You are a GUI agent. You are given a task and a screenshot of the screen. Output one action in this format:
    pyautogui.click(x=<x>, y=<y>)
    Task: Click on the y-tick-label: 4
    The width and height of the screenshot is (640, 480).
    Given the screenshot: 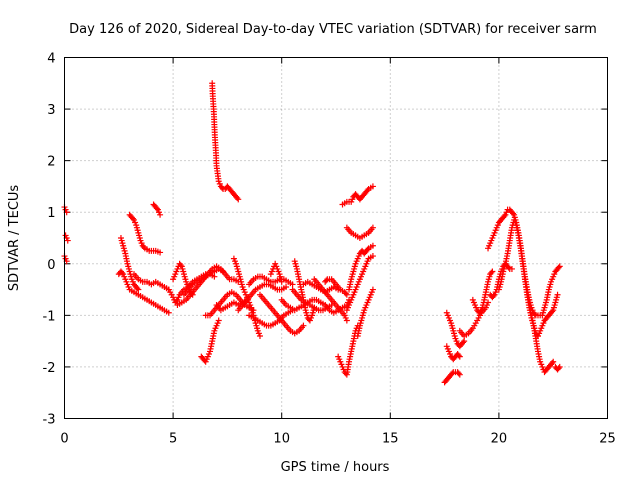 What is the action you would take?
    pyautogui.click(x=51, y=59)
    